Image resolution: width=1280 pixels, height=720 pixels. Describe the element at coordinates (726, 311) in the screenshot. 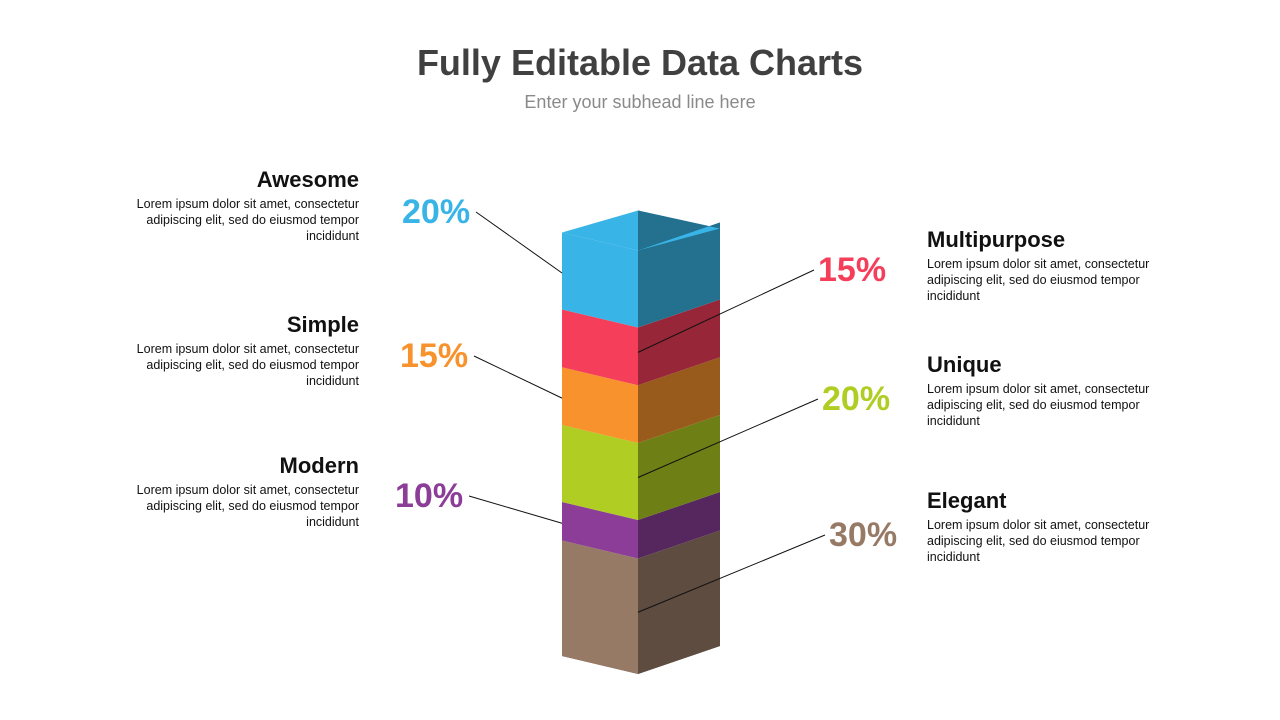

I see `leader-line-multipurpose` at that location.